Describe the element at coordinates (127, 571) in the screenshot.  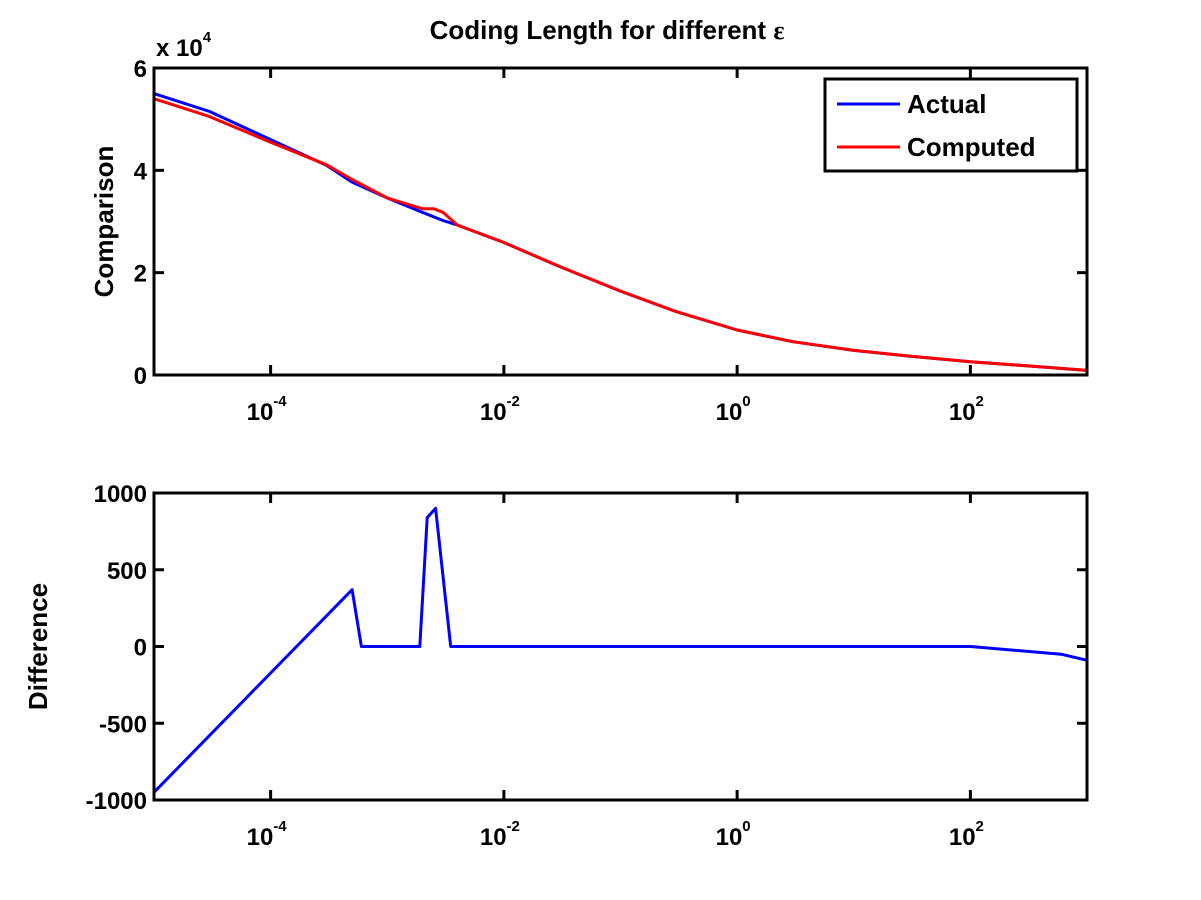
I see `y-tick-label: 500` at that location.